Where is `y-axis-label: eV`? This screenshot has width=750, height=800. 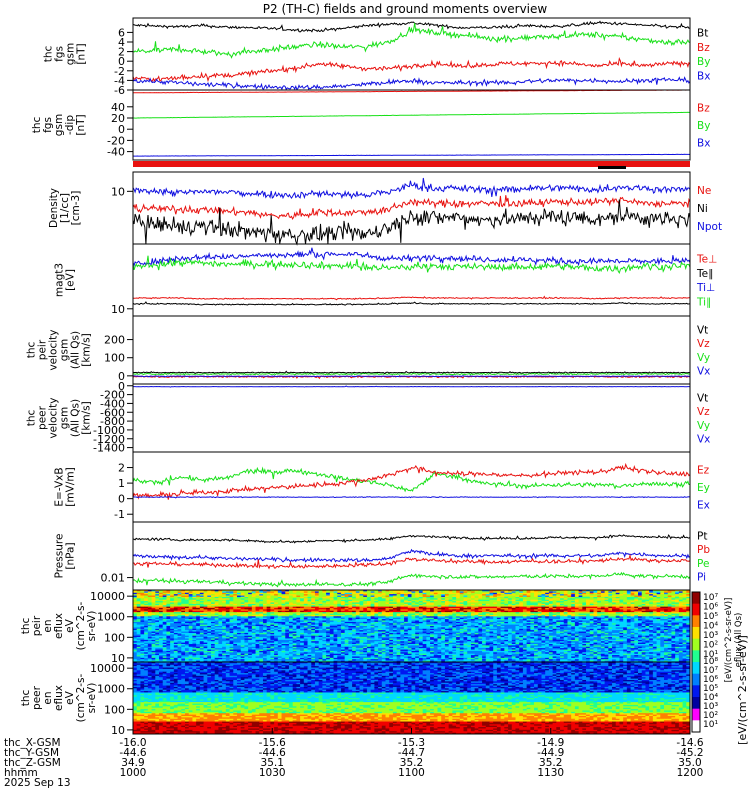 y-axis-label: eV is located at coordinates (70, 625).